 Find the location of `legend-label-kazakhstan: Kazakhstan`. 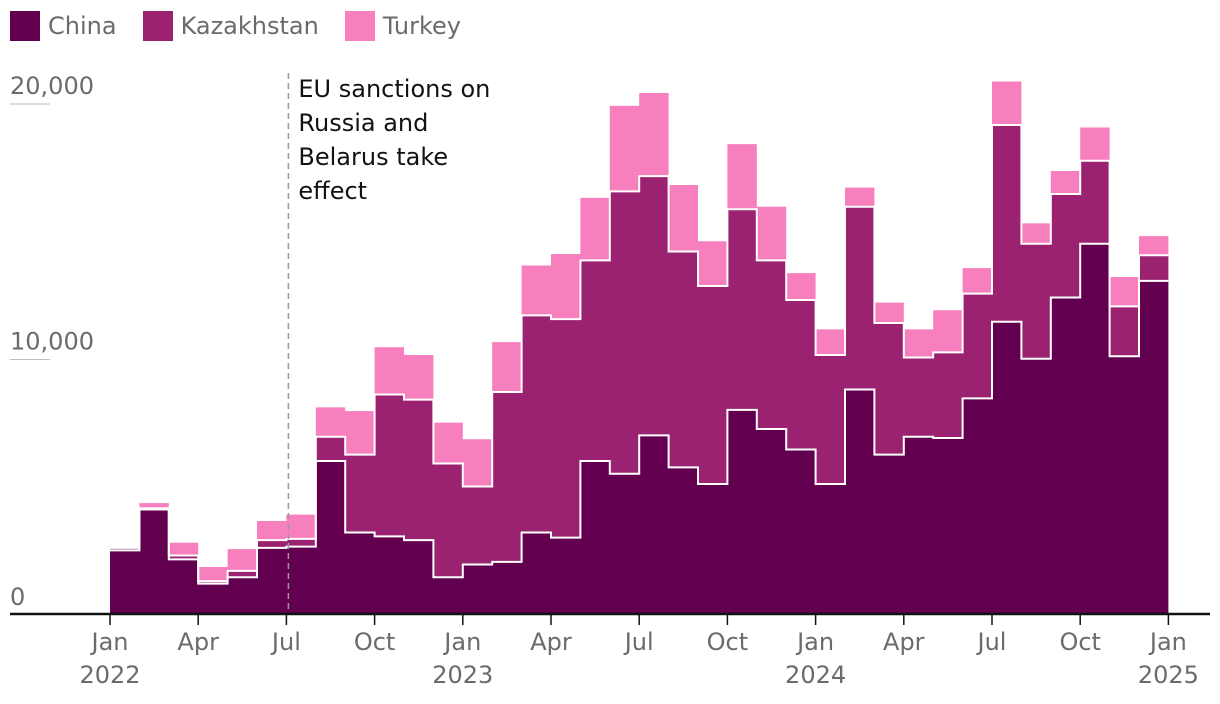

legend-label-kazakhstan: Kazakhstan is located at coordinates (249, 26).